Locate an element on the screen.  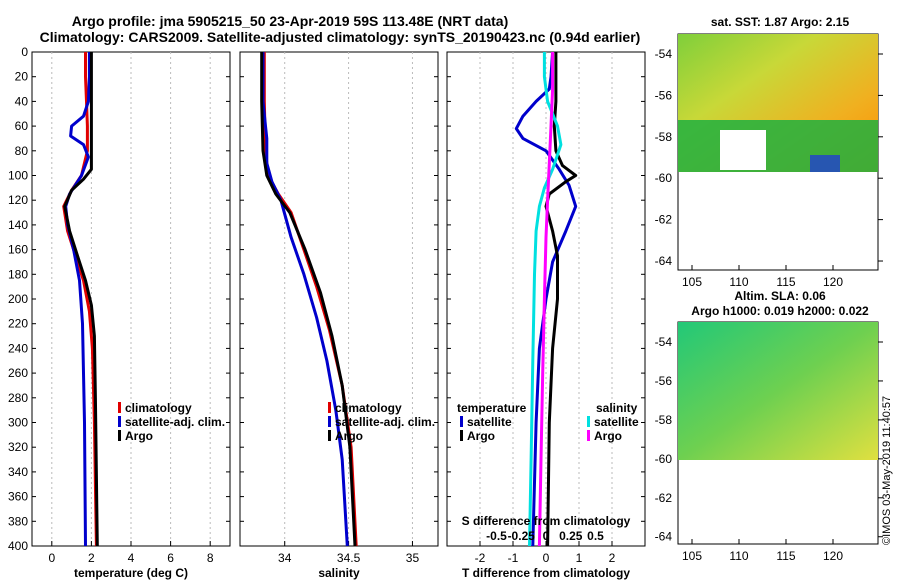
depth-tick-label: 40 is located at coordinates (22, 101).